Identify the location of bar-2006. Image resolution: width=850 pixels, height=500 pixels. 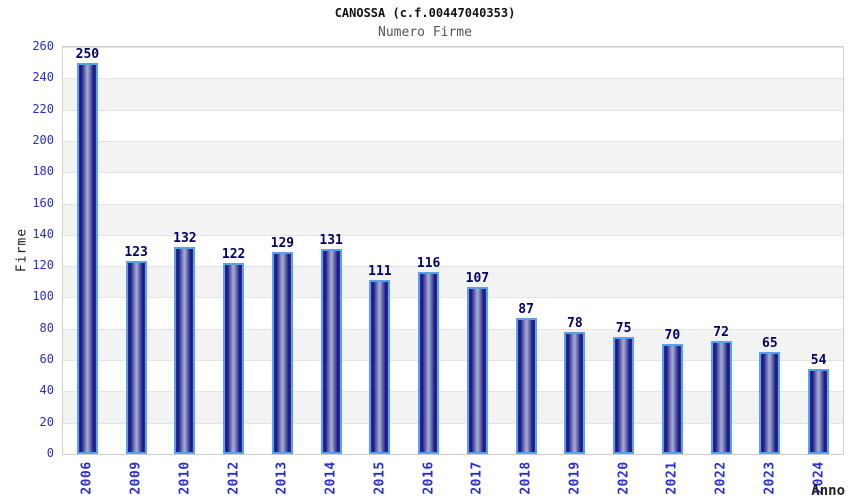
(87, 258).